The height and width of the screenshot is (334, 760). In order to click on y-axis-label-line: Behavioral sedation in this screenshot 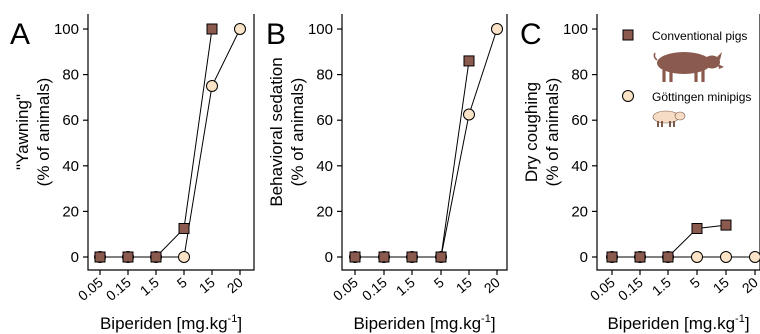, I will do `click(276, 131)`.